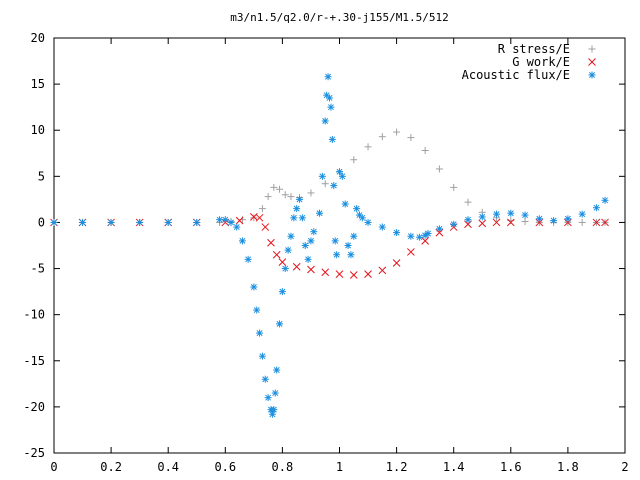 This screenshot has width=640, height=480. Describe the element at coordinates (34, 453) in the screenshot. I see `y-tick-label: -25` at that location.